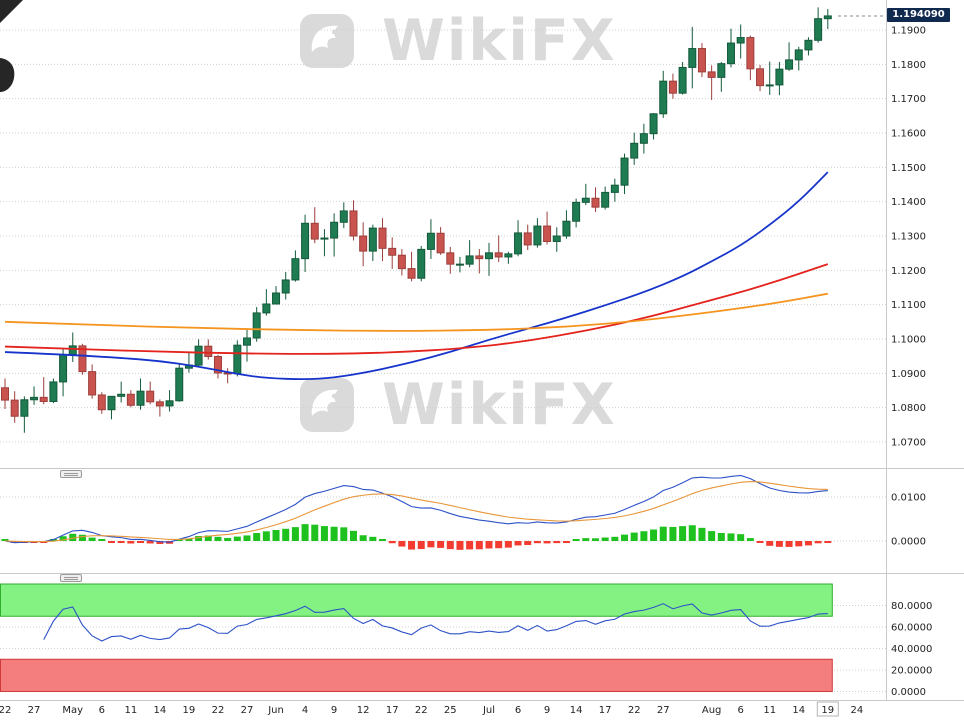 This screenshot has height=728, width=964. What do you see at coordinates (450, 710) in the screenshot?
I see `time-tick-label: 25` at bounding box center [450, 710].